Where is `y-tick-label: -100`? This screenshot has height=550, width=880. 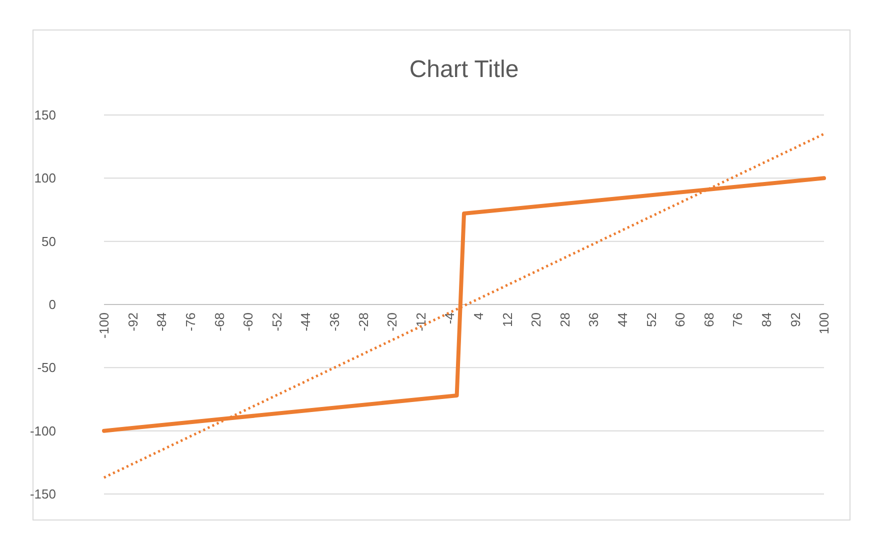 y-tick-label: -100 is located at coordinates (43, 430).